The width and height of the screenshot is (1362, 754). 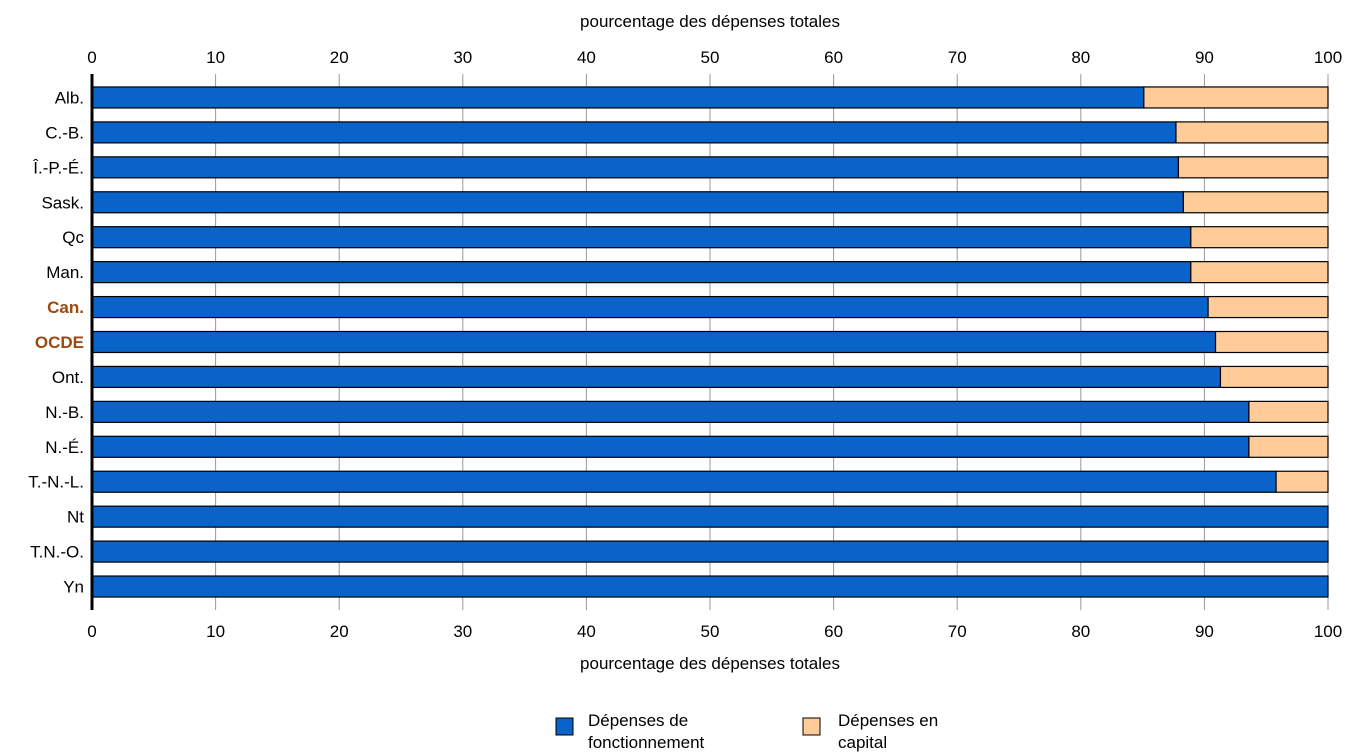 I want to click on x-axis-title-bottom: pourcentage des dépenses totales, so click(x=710, y=663).